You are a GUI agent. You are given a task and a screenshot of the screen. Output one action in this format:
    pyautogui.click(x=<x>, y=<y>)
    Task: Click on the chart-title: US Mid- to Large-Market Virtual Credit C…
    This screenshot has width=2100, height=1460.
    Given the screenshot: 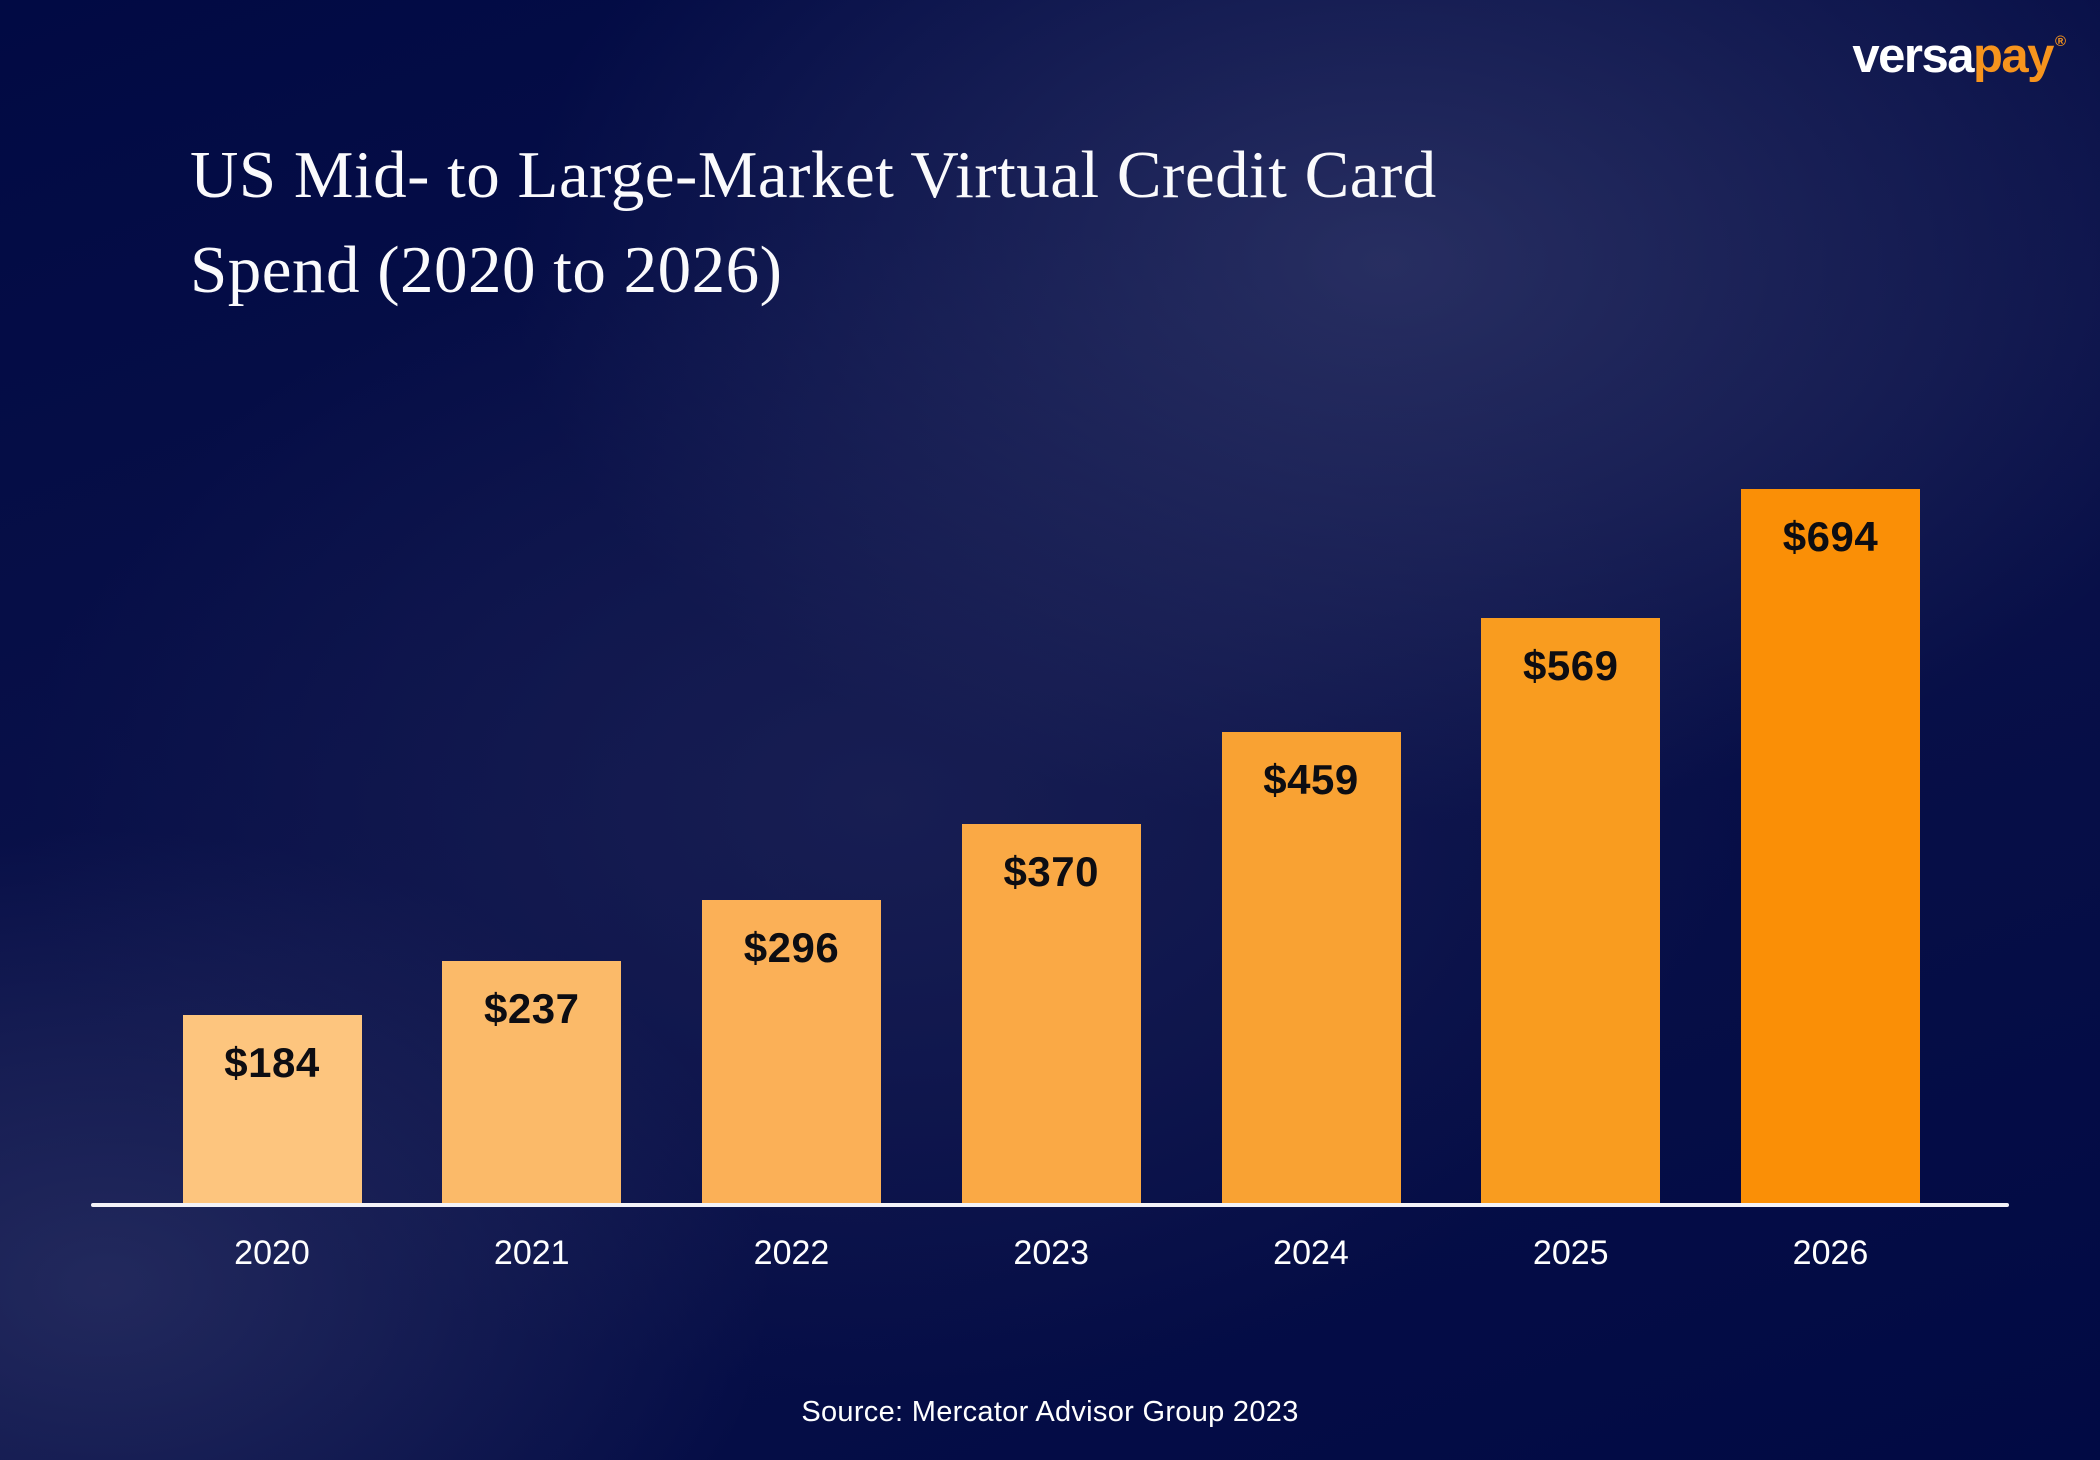 What is the action you would take?
    pyautogui.click(x=813, y=223)
    